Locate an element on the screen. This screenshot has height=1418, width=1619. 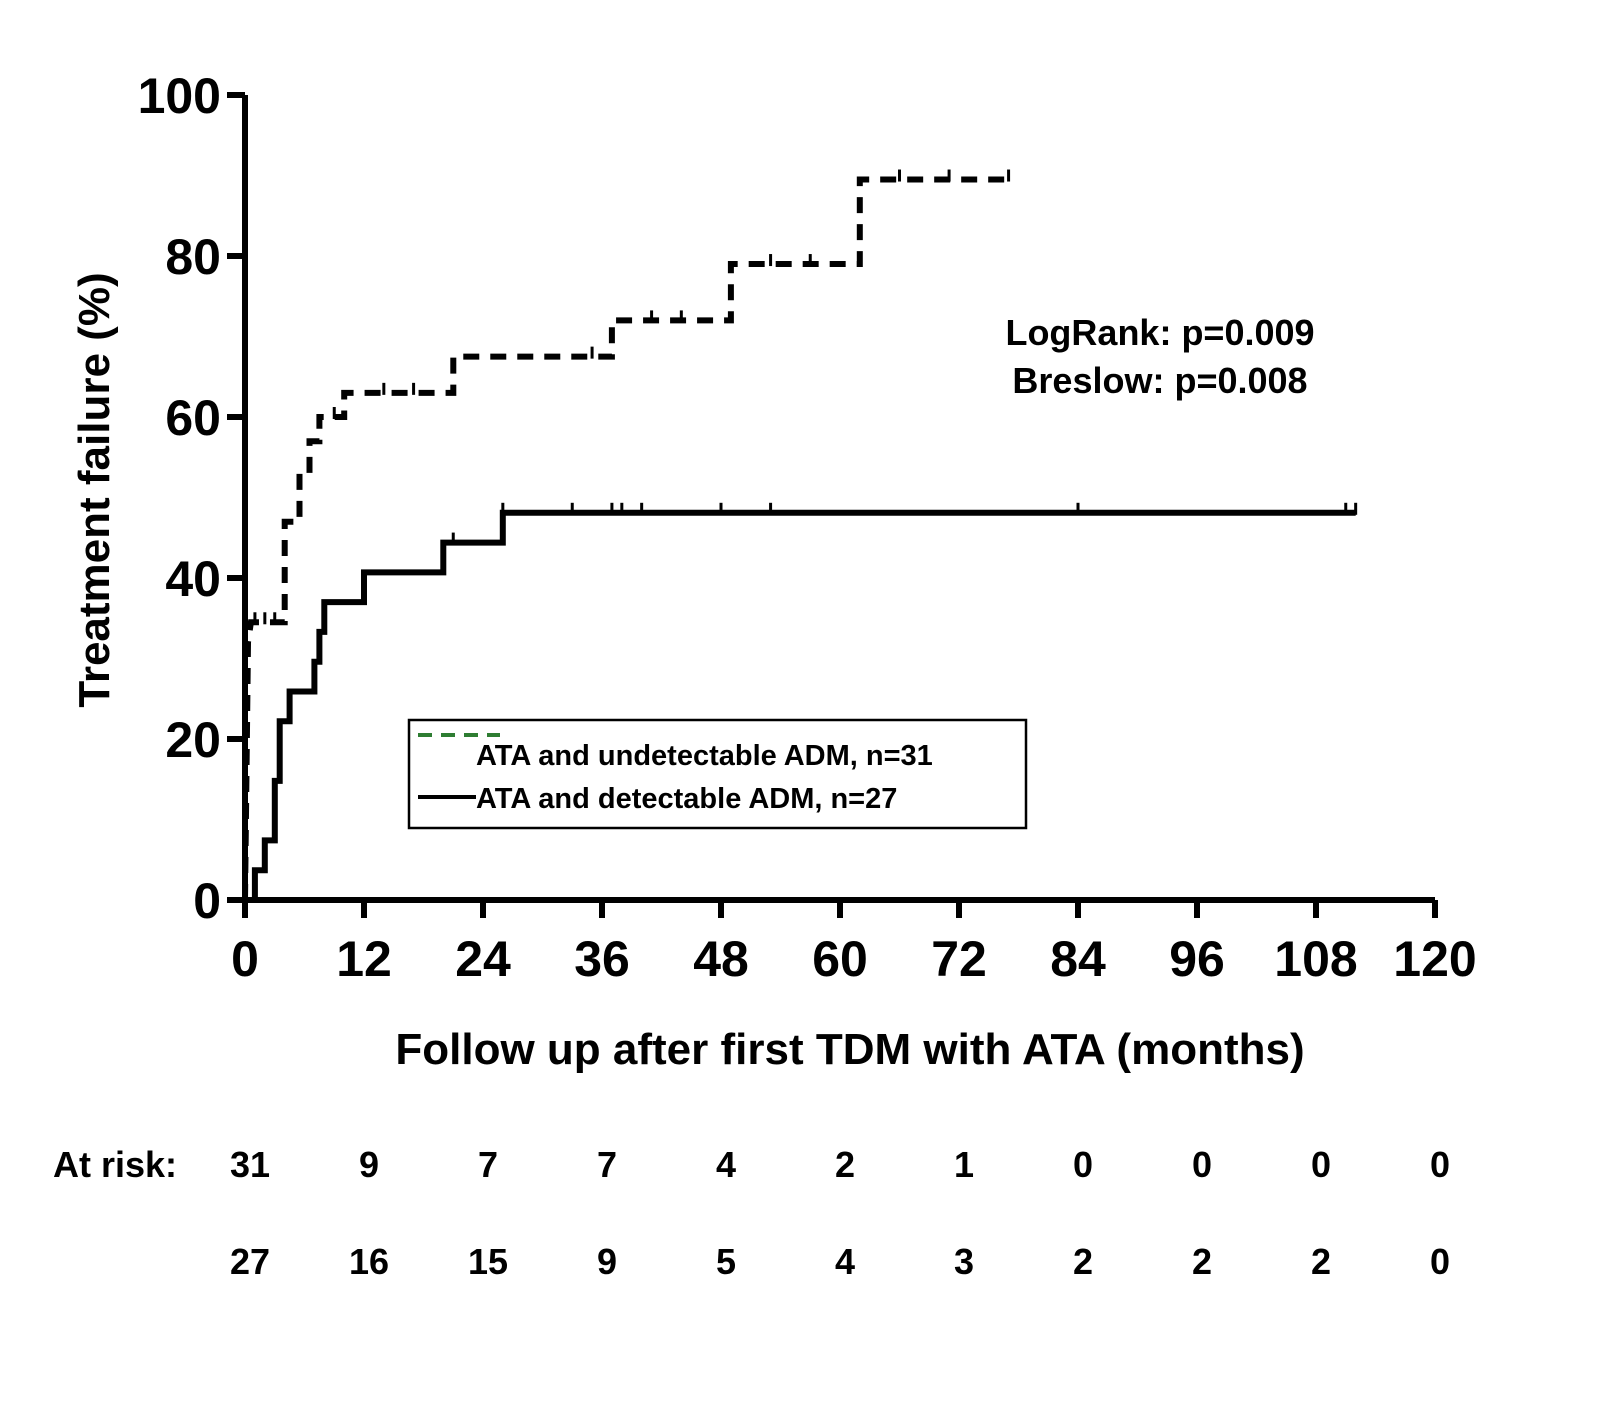
x-tick-label: 24 is located at coordinates (483, 959).